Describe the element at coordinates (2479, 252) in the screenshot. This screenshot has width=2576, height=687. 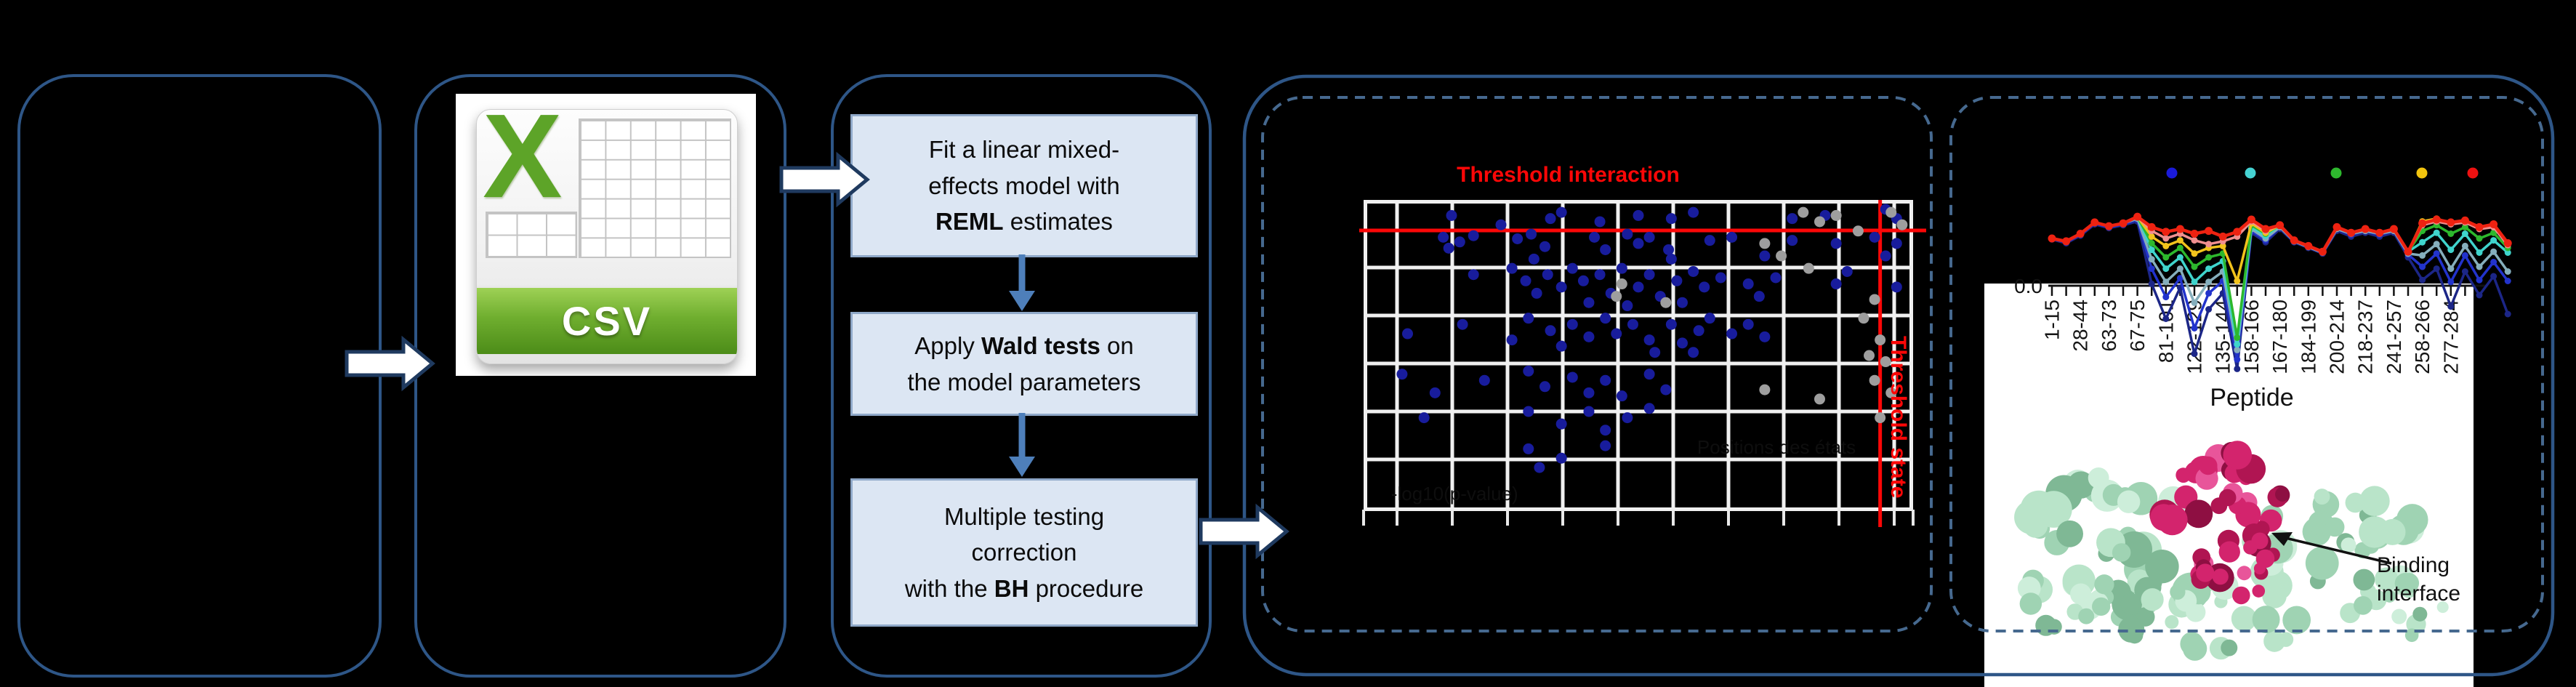
I see `uptake-marker-cyan` at that location.